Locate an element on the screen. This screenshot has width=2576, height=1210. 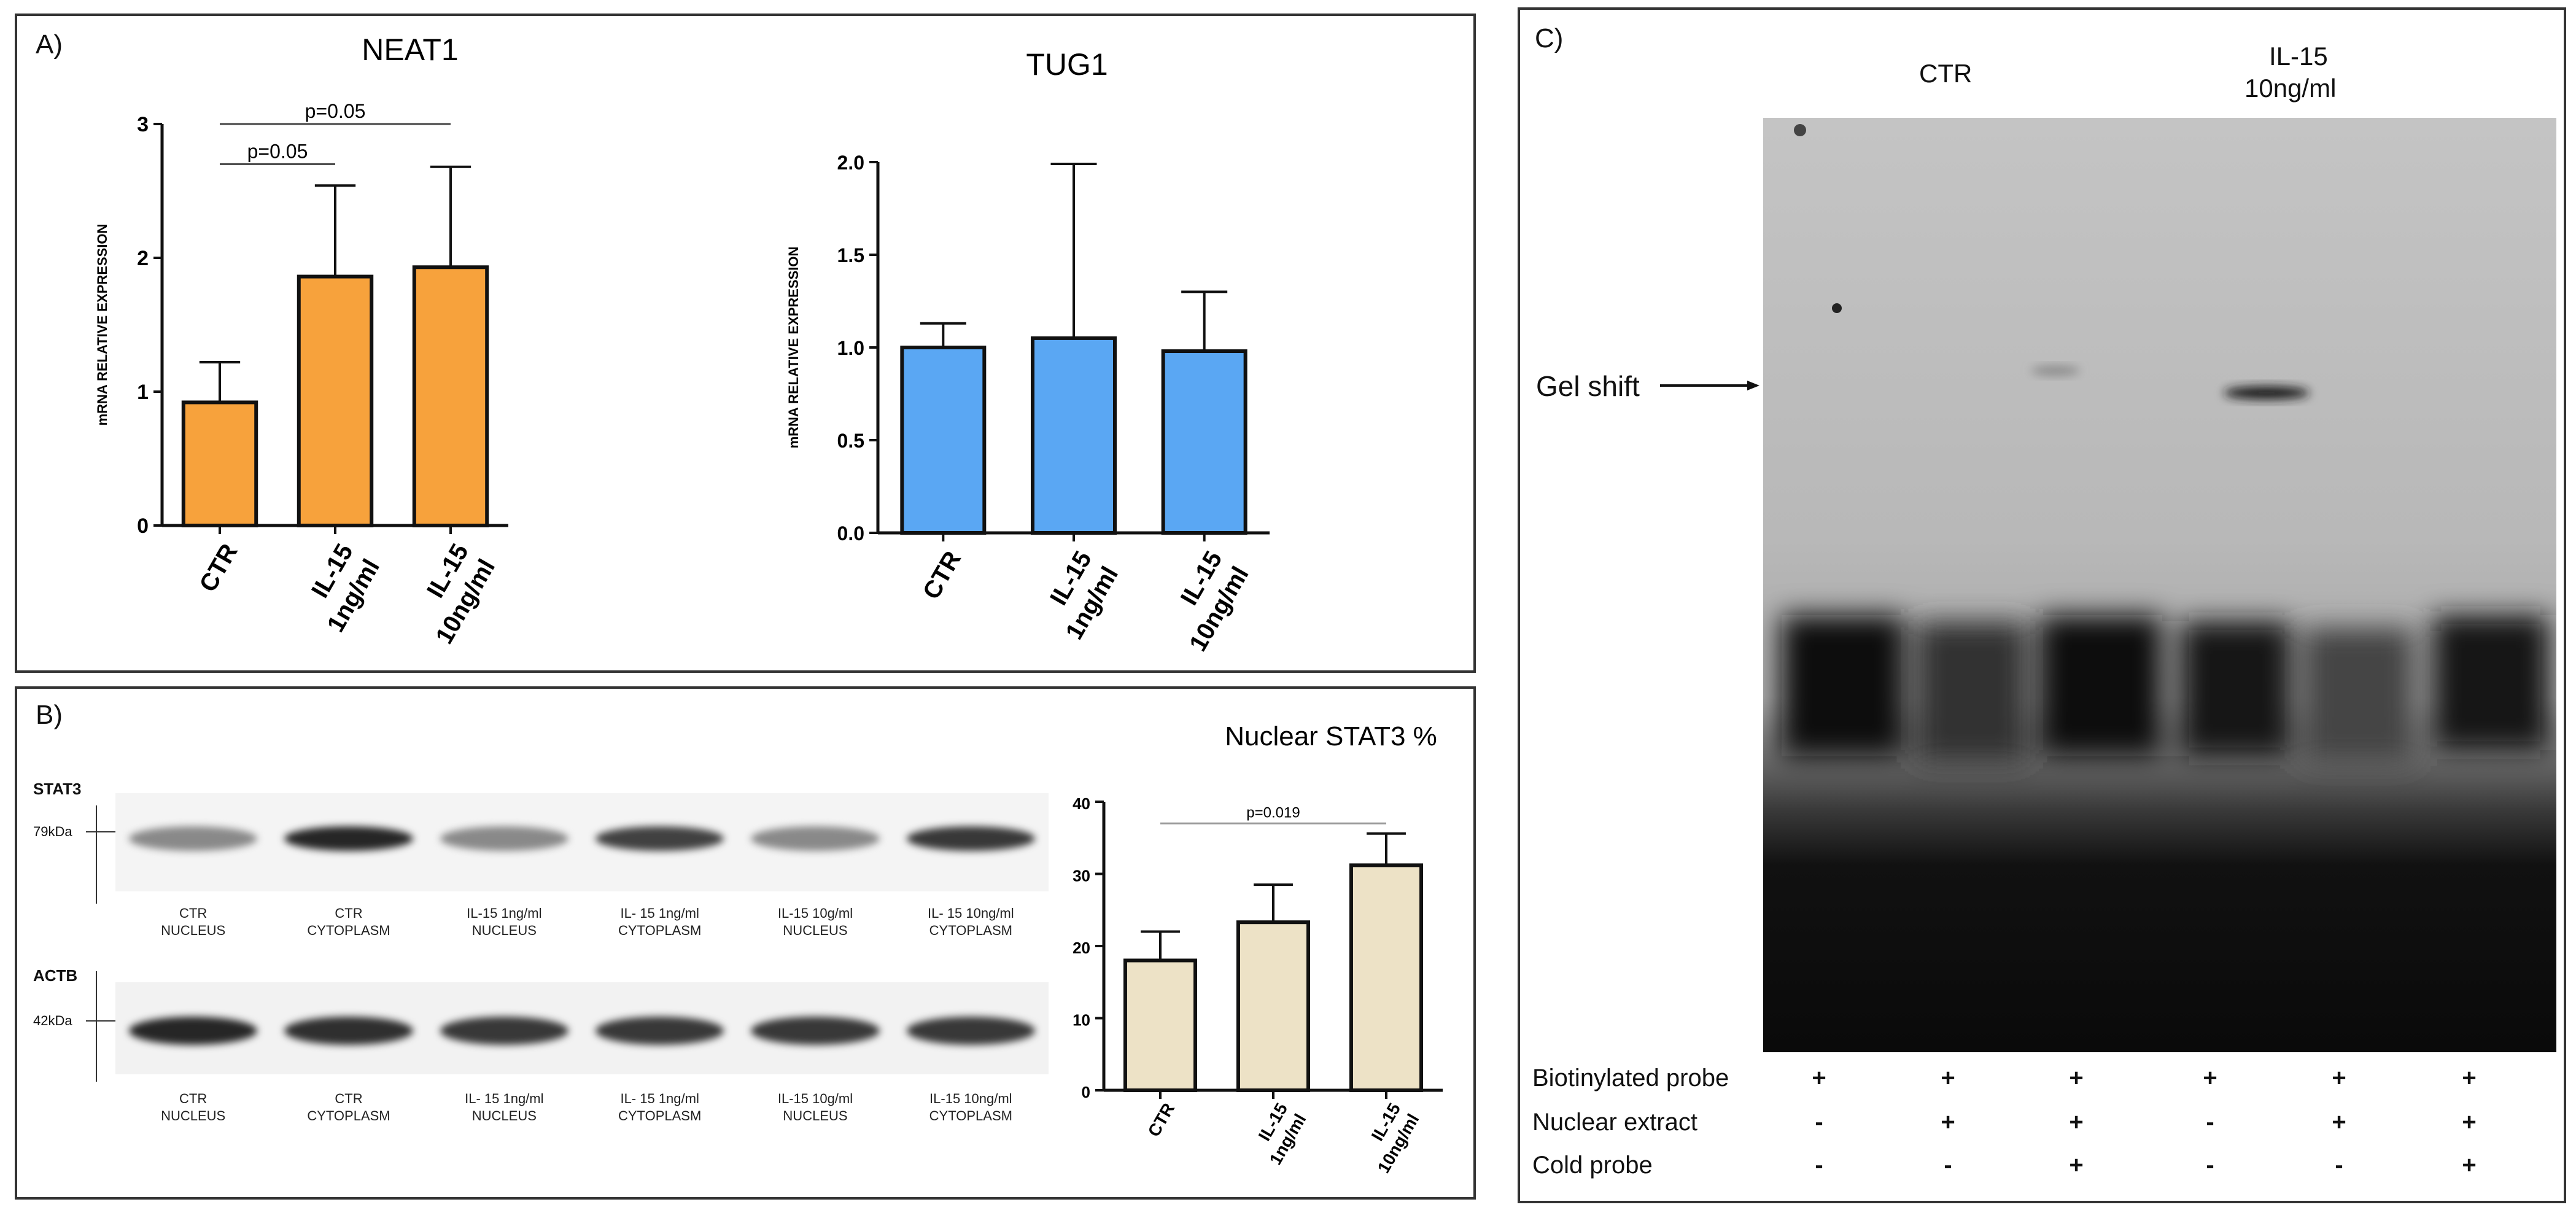
group-label-ctr: CTR is located at coordinates (1946, 73).